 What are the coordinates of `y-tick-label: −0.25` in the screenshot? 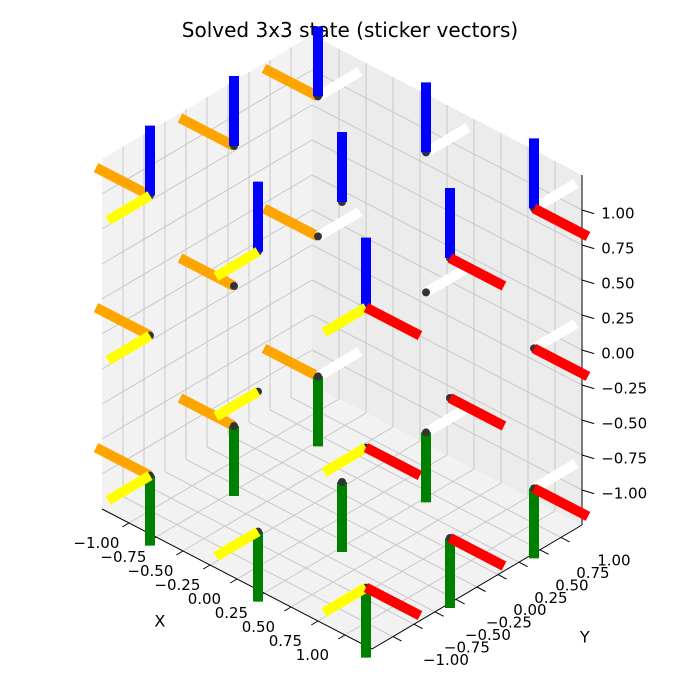 It's located at (509, 623).